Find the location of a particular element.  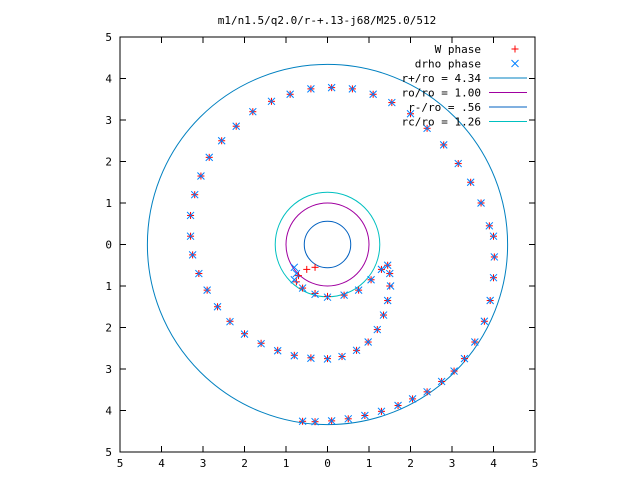

chart-title: m1/n1.5/q2.0/r-+.13-j68/M25.0/512 is located at coordinates (327, 20).